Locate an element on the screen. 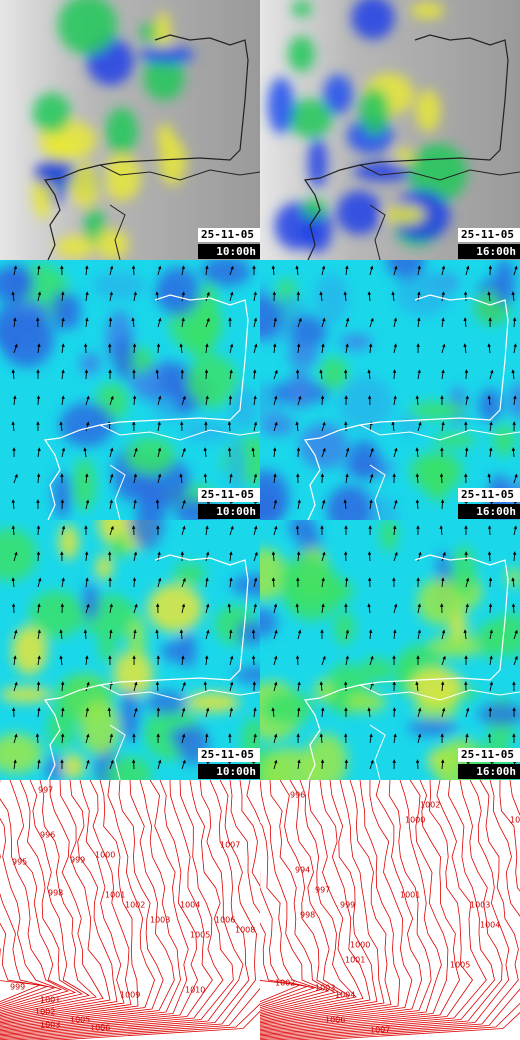 Image resolution: width=520 pixels, height=1040 pixels. time-label: 10:00h is located at coordinates (236, 771).